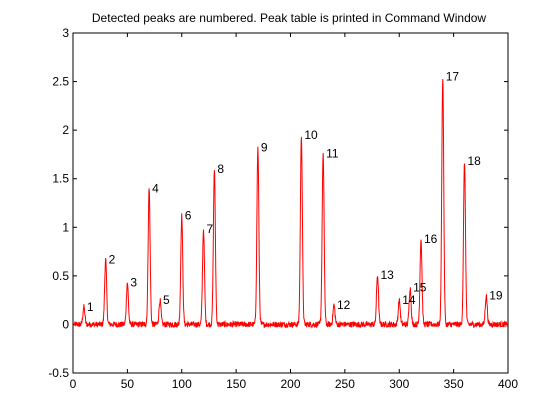 This screenshot has height=420, width=560. I want to click on y-tick-label: 0.5, so click(60, 276).